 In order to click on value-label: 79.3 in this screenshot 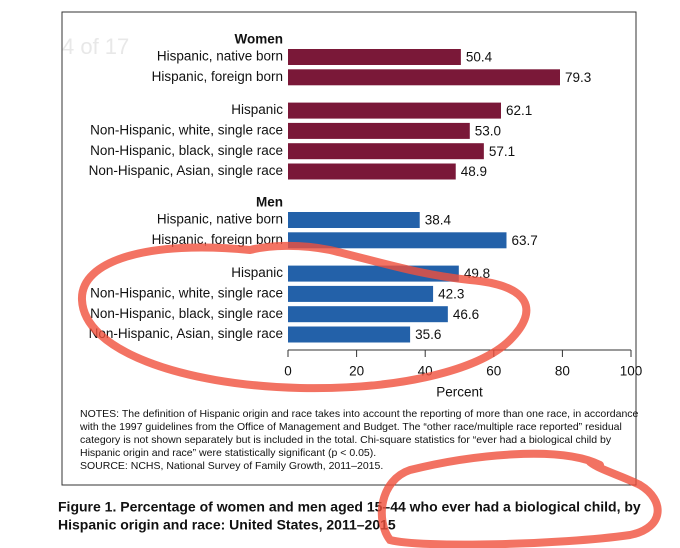, I will do `click(578, 77)`.